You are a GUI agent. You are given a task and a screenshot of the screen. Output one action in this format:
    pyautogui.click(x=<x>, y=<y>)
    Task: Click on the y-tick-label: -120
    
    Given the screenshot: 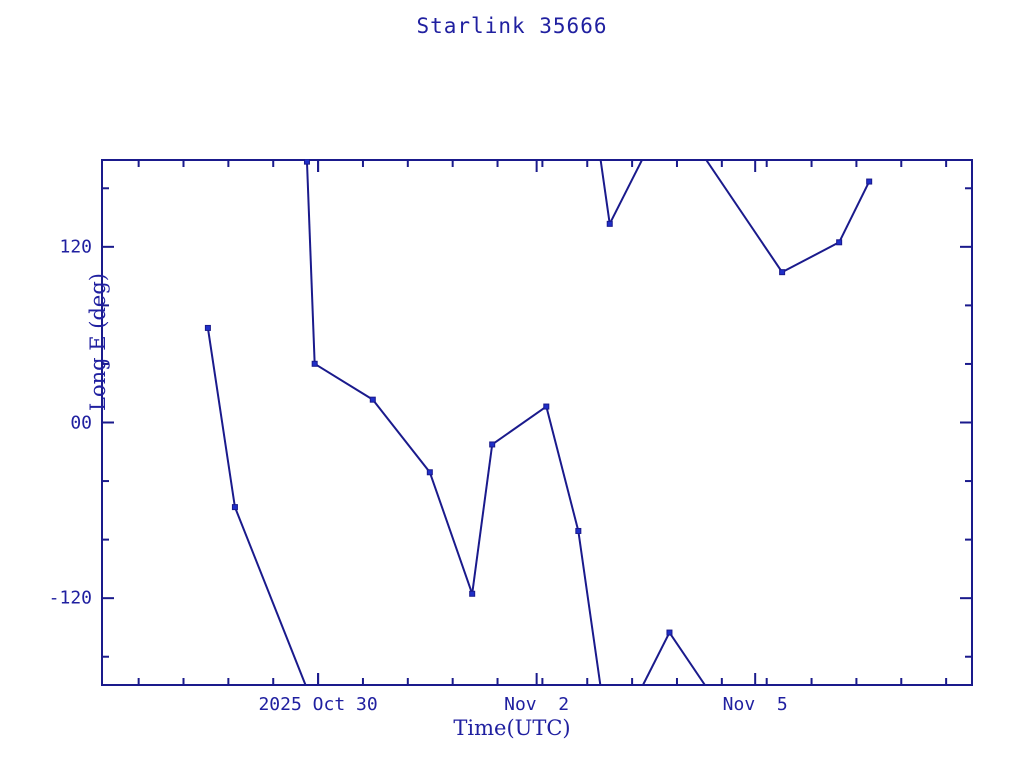 What is the action you would take?
    pyautogui.click(x=70, y=598)
    